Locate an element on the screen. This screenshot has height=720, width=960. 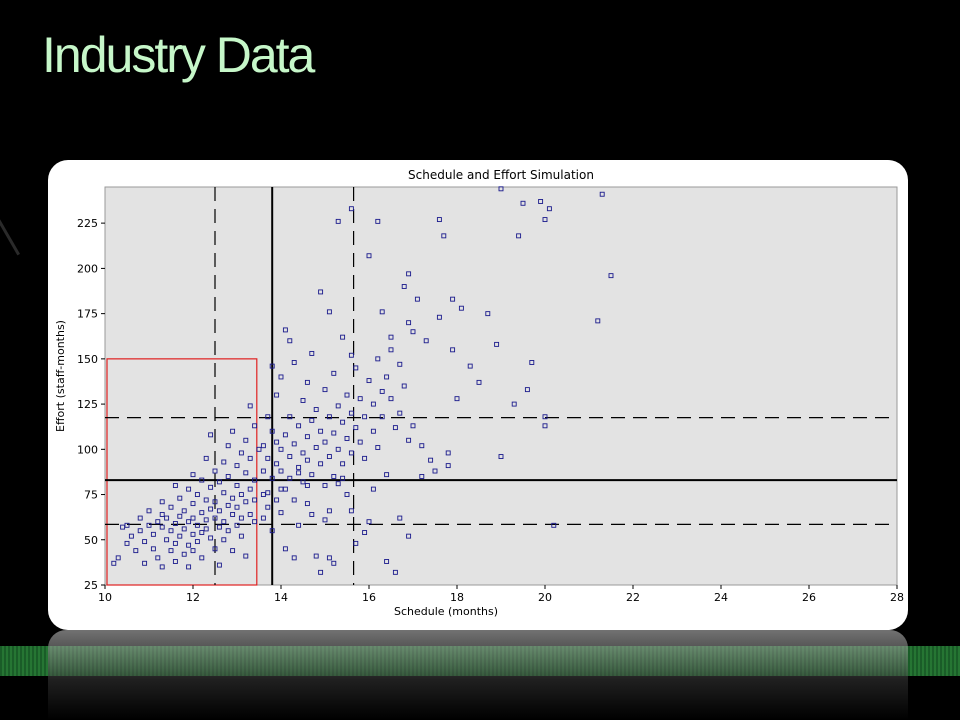
x-tick-label: 20 is located at coordinates (545, 597).